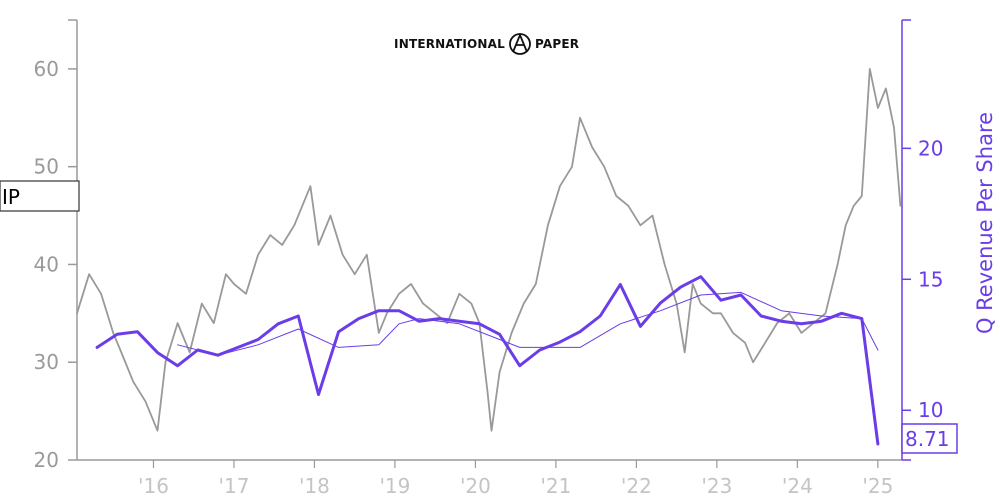 This screenshot has width=1000, height=500. Describe the element at coordinates (46, 167) in the screenshot. I see `left-tick-label: 50` at that location.